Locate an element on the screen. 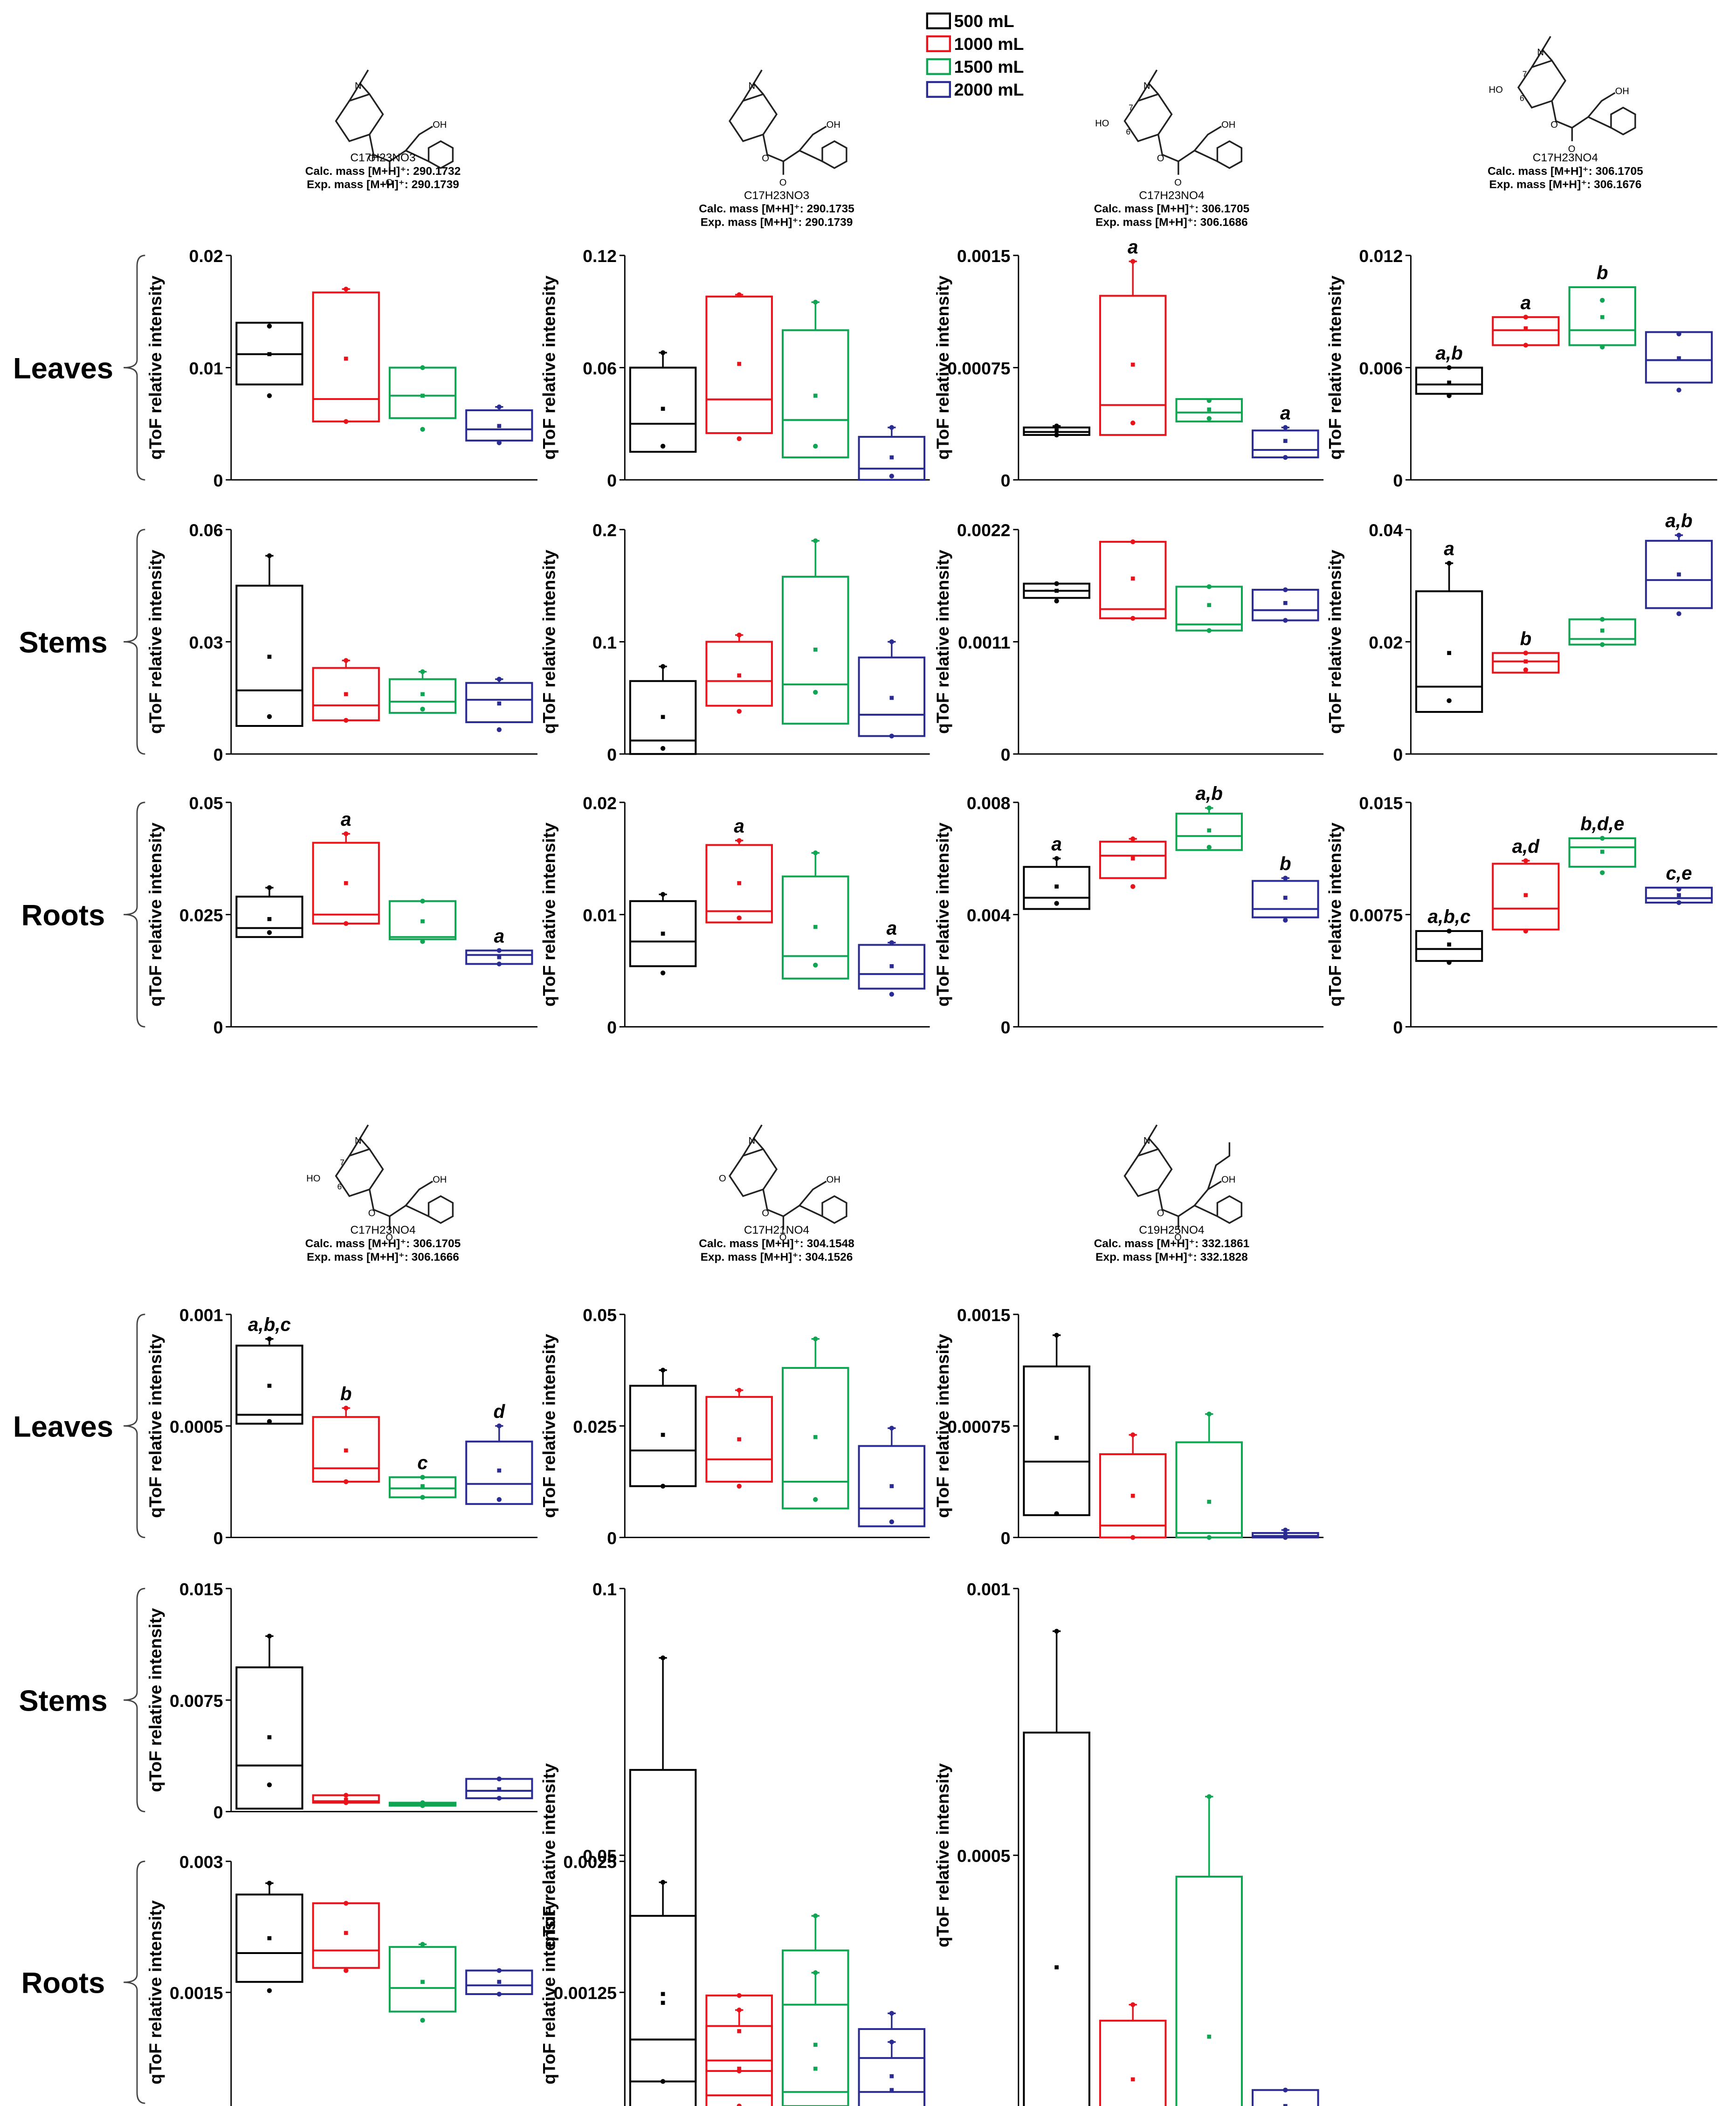  legend-label: 1000 mL is located at coordinates (989, 44).